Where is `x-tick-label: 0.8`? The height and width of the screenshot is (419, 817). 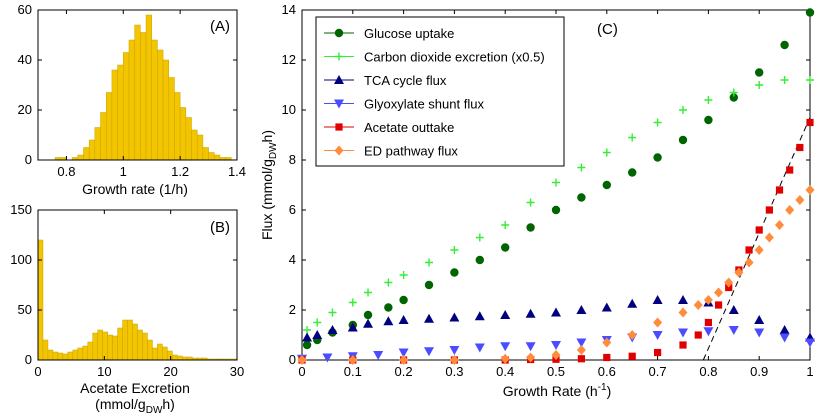
x-tick-label: 0.8 is located at coordinates (66, 171).